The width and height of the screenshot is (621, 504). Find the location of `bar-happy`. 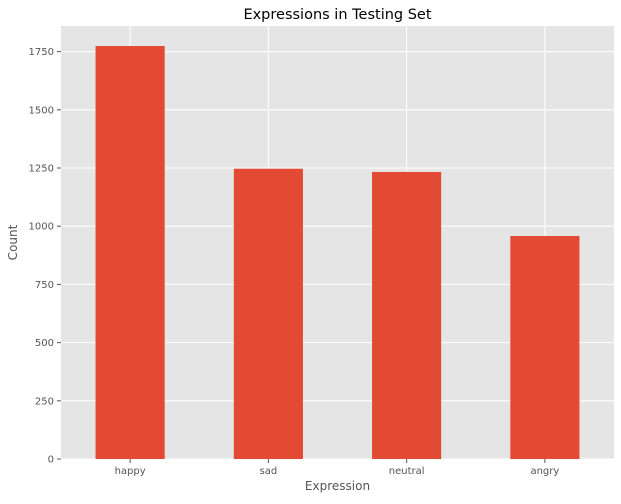

bar-happy is located at coordinates (130, 252).